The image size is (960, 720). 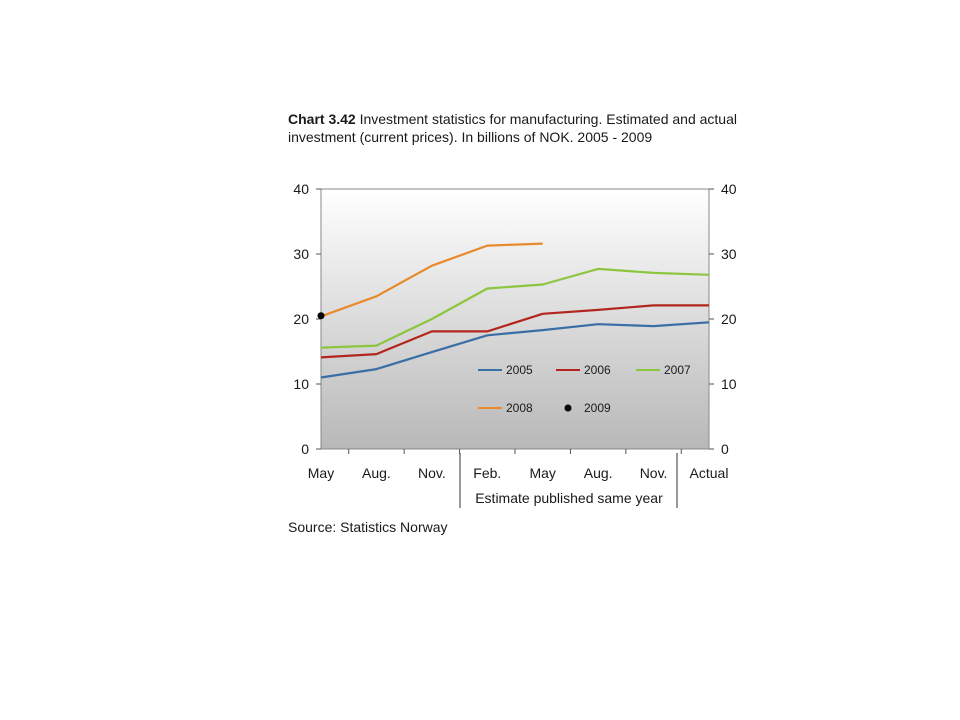 What do you see at coordinates (519, 370) in the screenshot?
I see `legend-label-2005: 2005` at bounding box center [519, 370].